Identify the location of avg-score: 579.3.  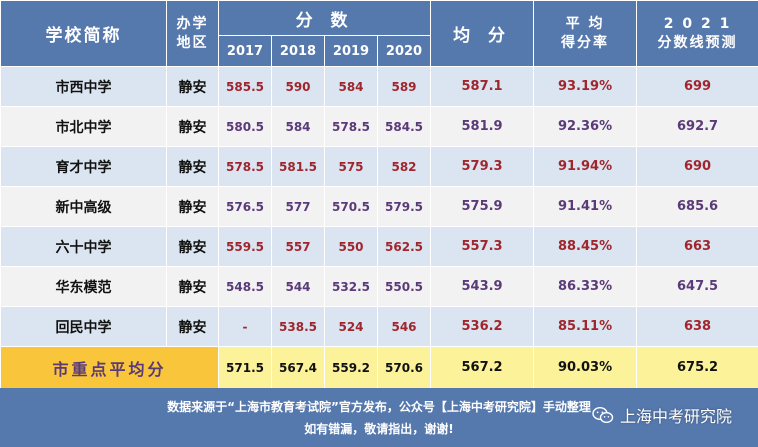
(482, 166).